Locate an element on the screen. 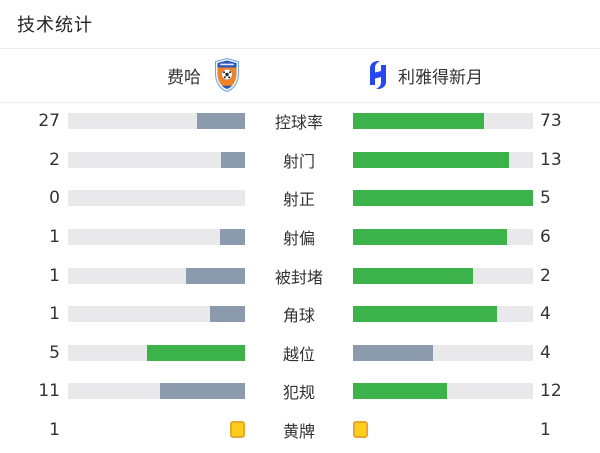 This screenshot has height=453, width=600. stat-label: 控球率 is located at coordinates (298, 123).